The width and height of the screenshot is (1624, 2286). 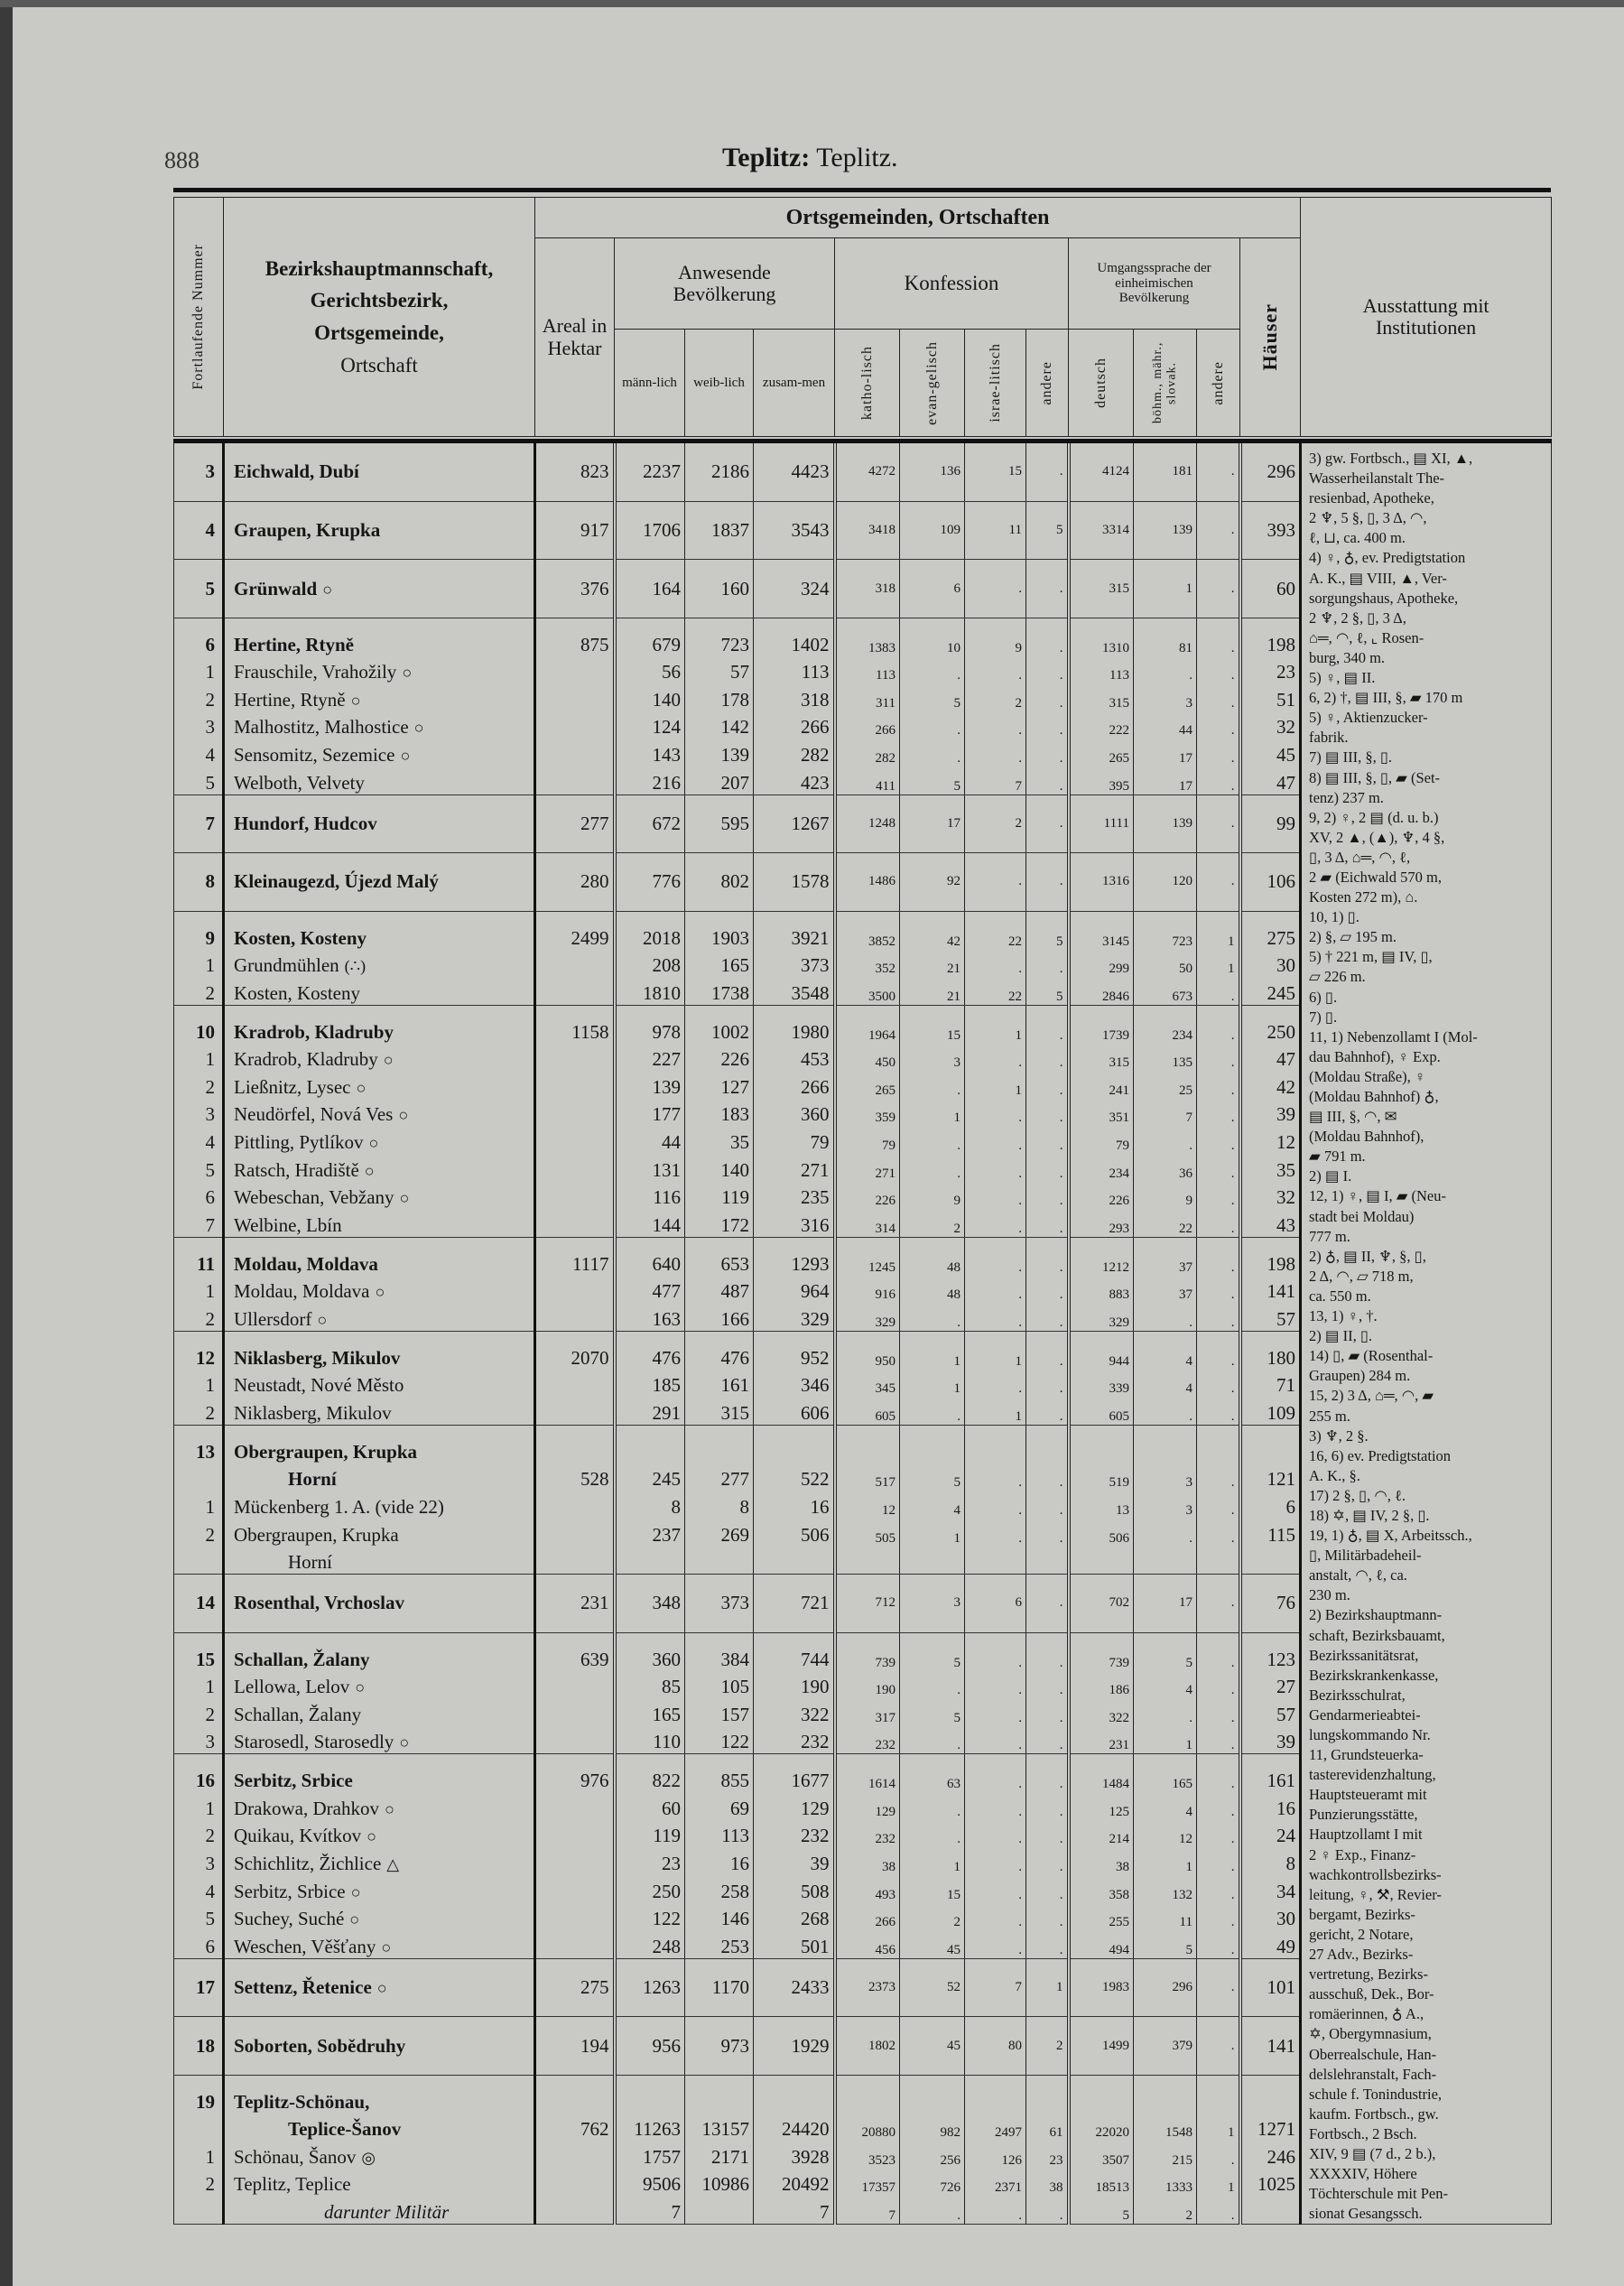 What do you see at coordinates (1270, 1195) in the screenshot?
I see `haeuser-value: 32` at bounding box center [1270, 1195].